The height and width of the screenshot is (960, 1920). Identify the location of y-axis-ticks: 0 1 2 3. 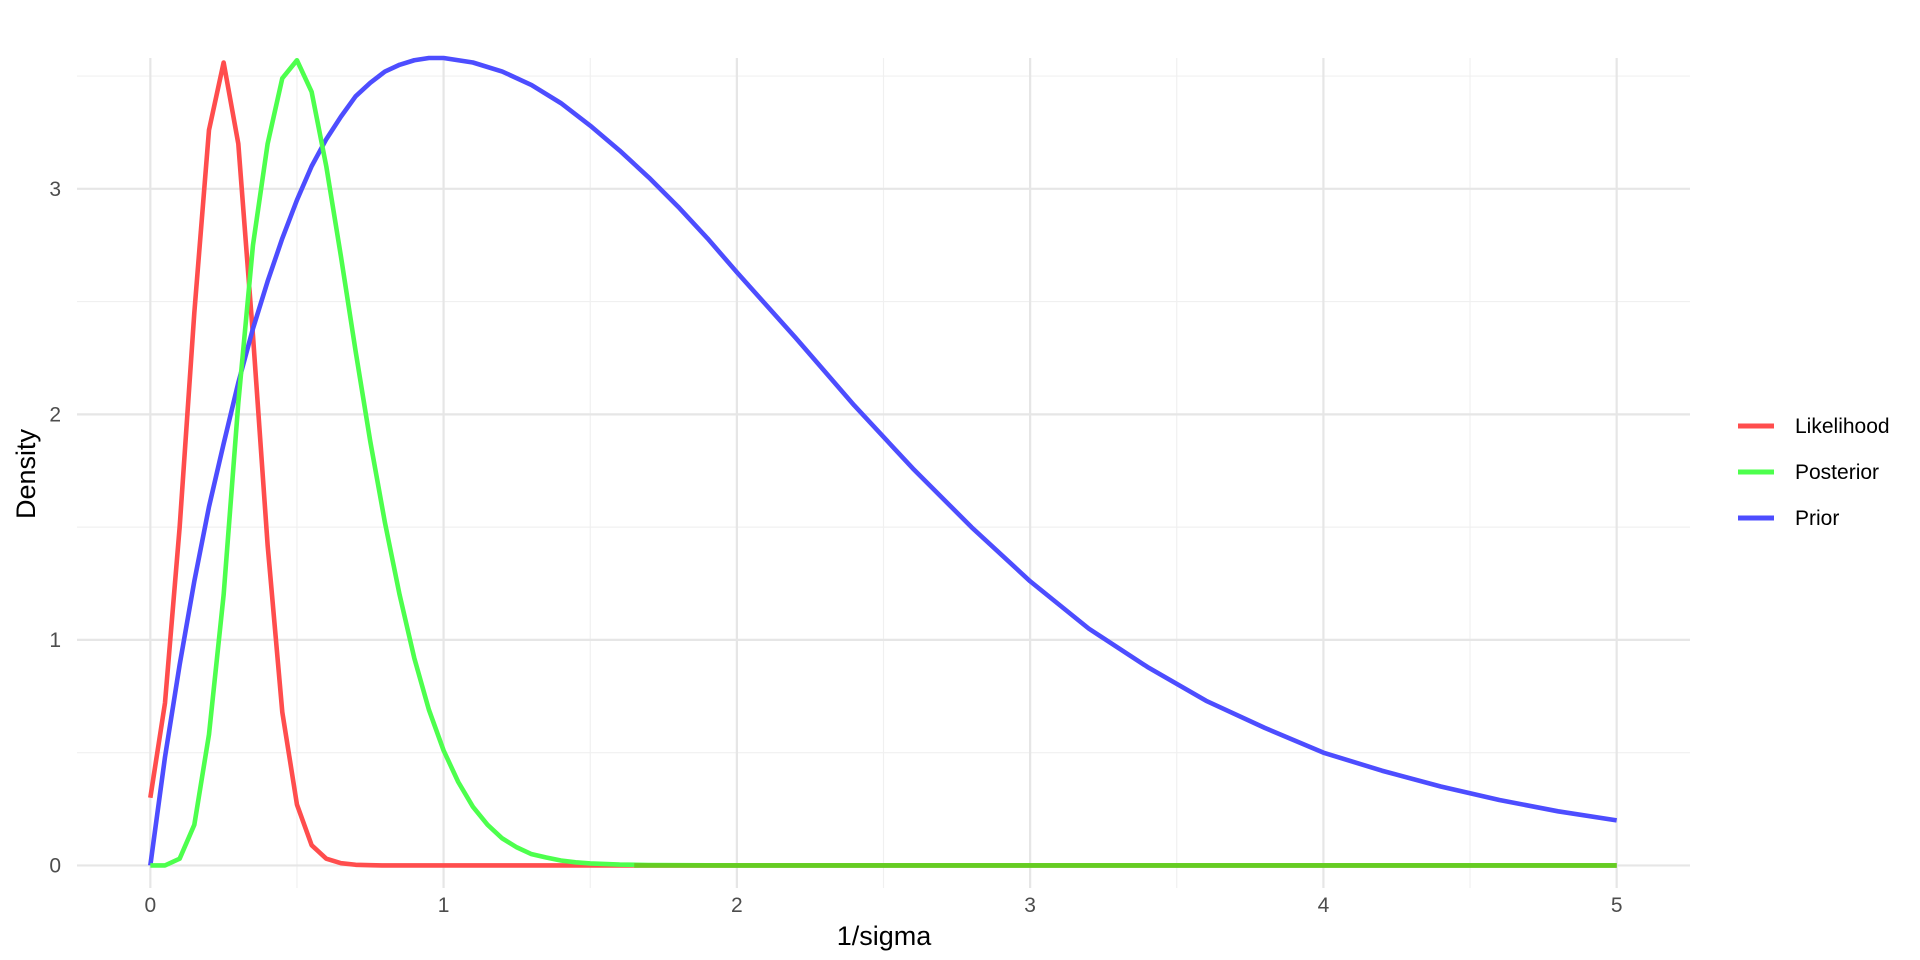
(55, 528).